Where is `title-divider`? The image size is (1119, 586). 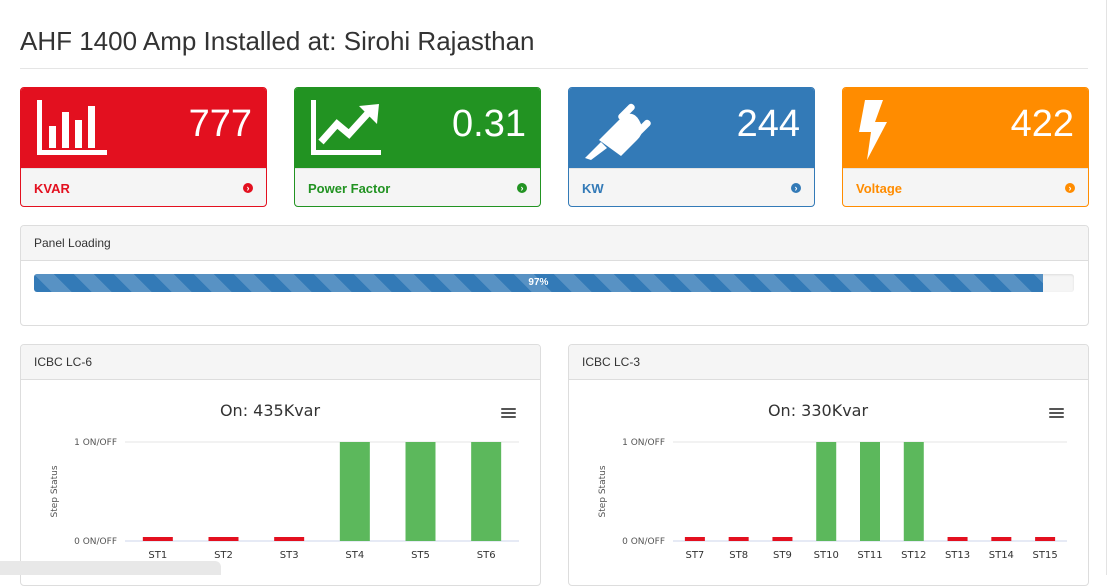 title-divider is located at coordinates (554, 68).